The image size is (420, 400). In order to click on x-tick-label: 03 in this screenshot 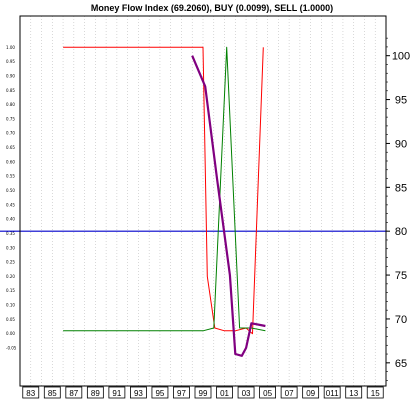, I will do `click(246, 393)`.